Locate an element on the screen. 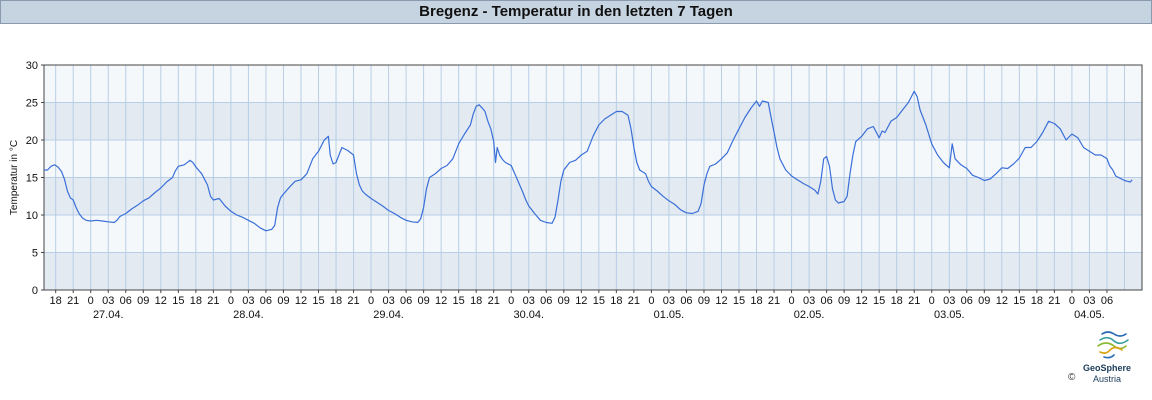  brand-subtitle: Austria is located at coordinates (1106, 379).